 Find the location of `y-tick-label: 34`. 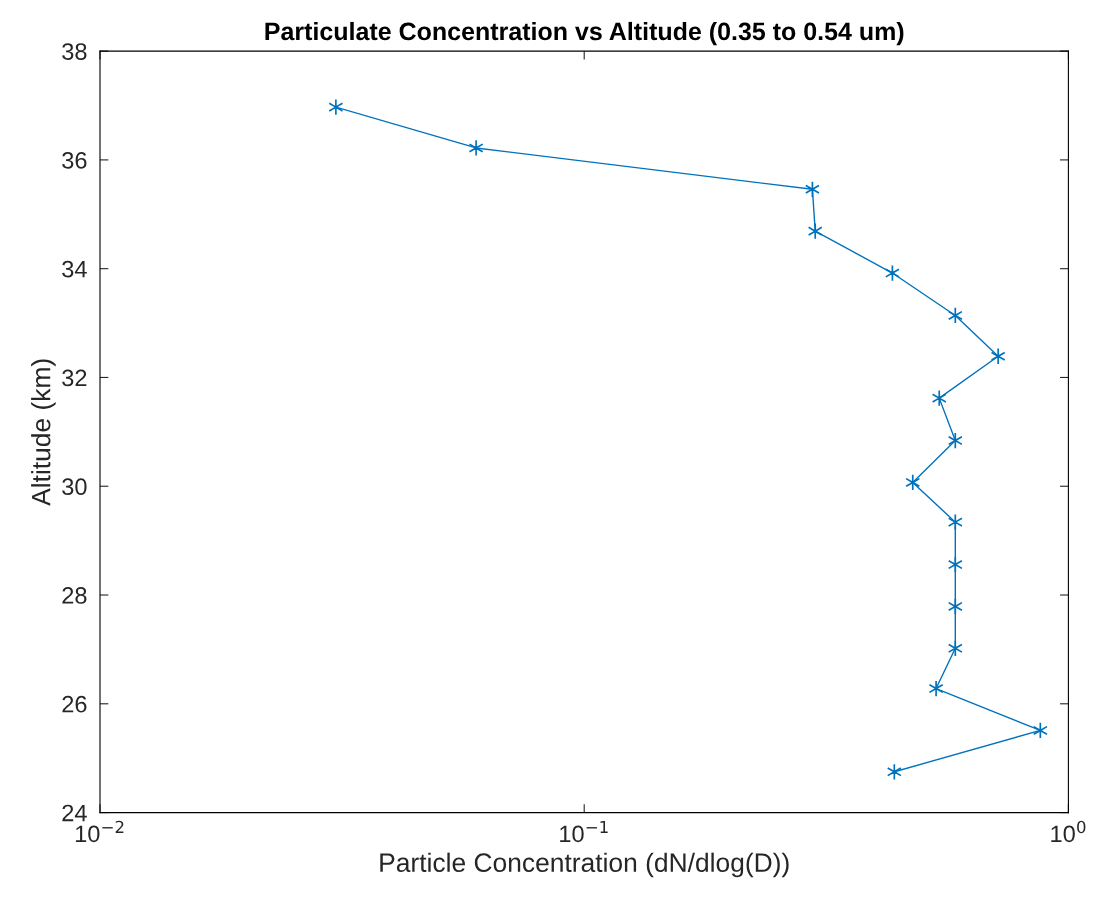

y-tick-label: 34 is located at coordinates (74, 269).